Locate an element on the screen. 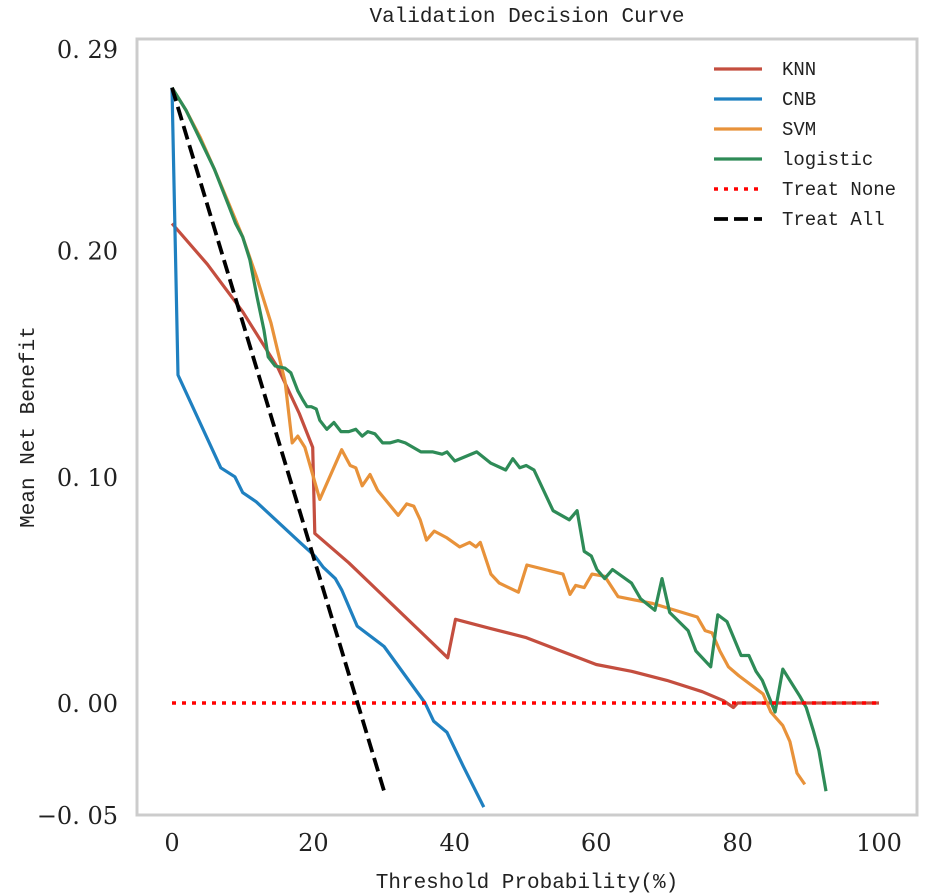 This screenshot has width=935, height=896. y-tick-label: 0. 29 is located at coordinates (87, 50).